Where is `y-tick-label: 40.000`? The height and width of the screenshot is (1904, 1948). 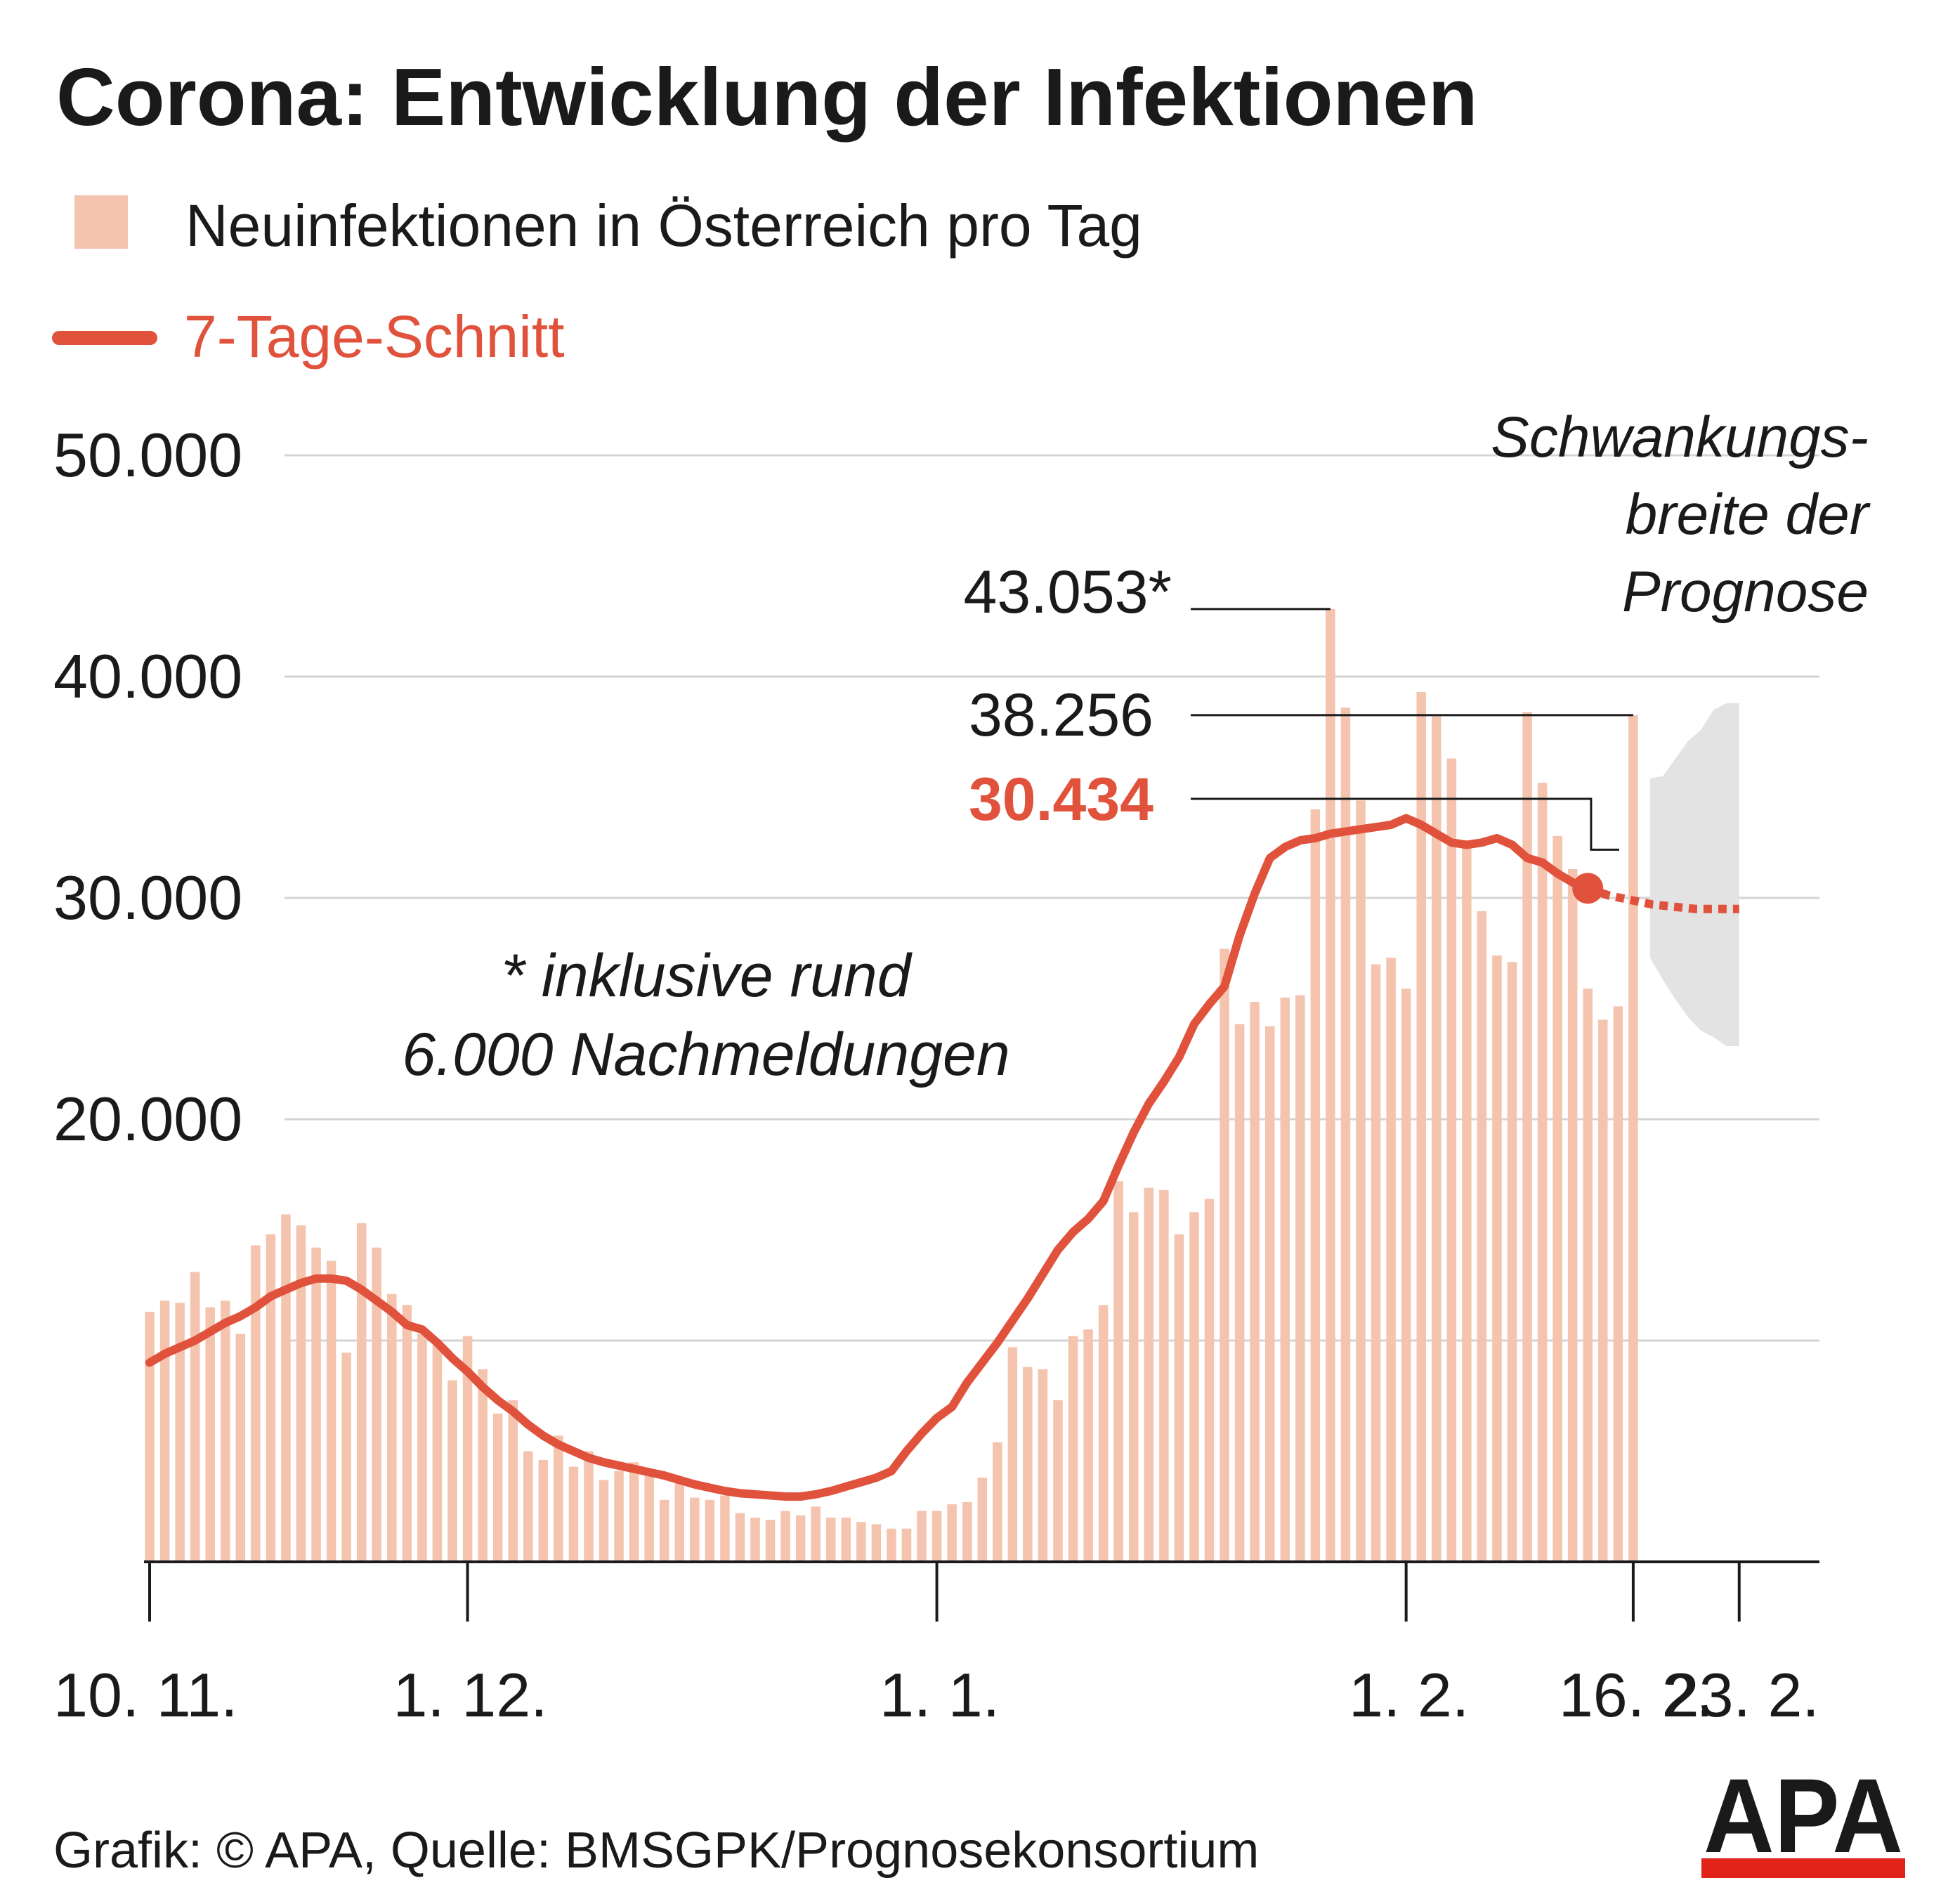 y-tick-label: 40.000 is located at coordinates (147, 676).